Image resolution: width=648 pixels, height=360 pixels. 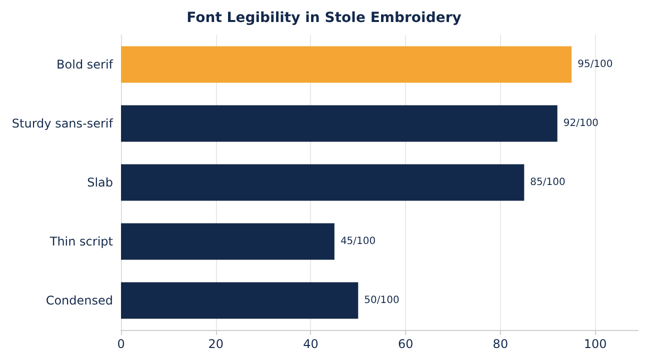 I want to click on chart-title: Font Legibility in Stole Embroidery, so click(x=324, y=18).